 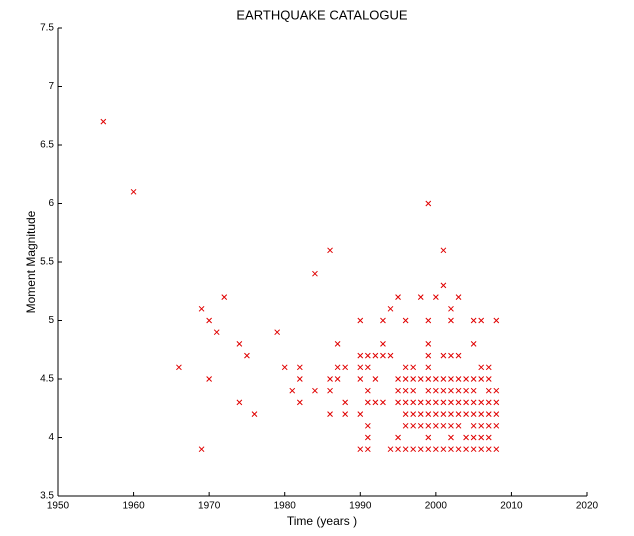 What do you see at coordinates (58, 506) in the screenshot?
I see `x-tick-label: 1950` at bounding box center [58, 506].